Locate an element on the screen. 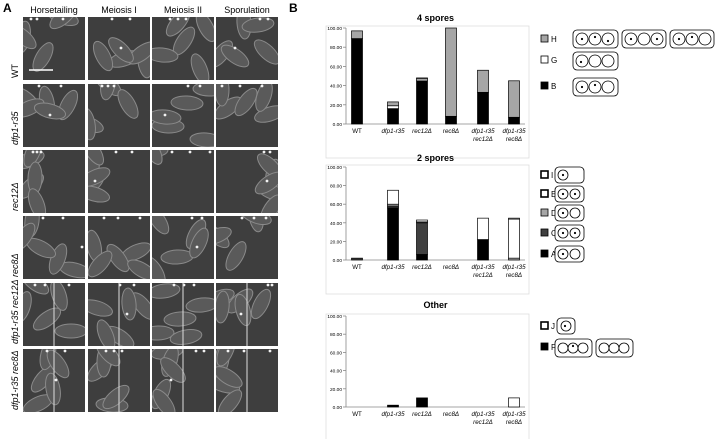 The width and height of the screenshot is (718, 439). chart-title: Other is located at coordinates (435, 305).